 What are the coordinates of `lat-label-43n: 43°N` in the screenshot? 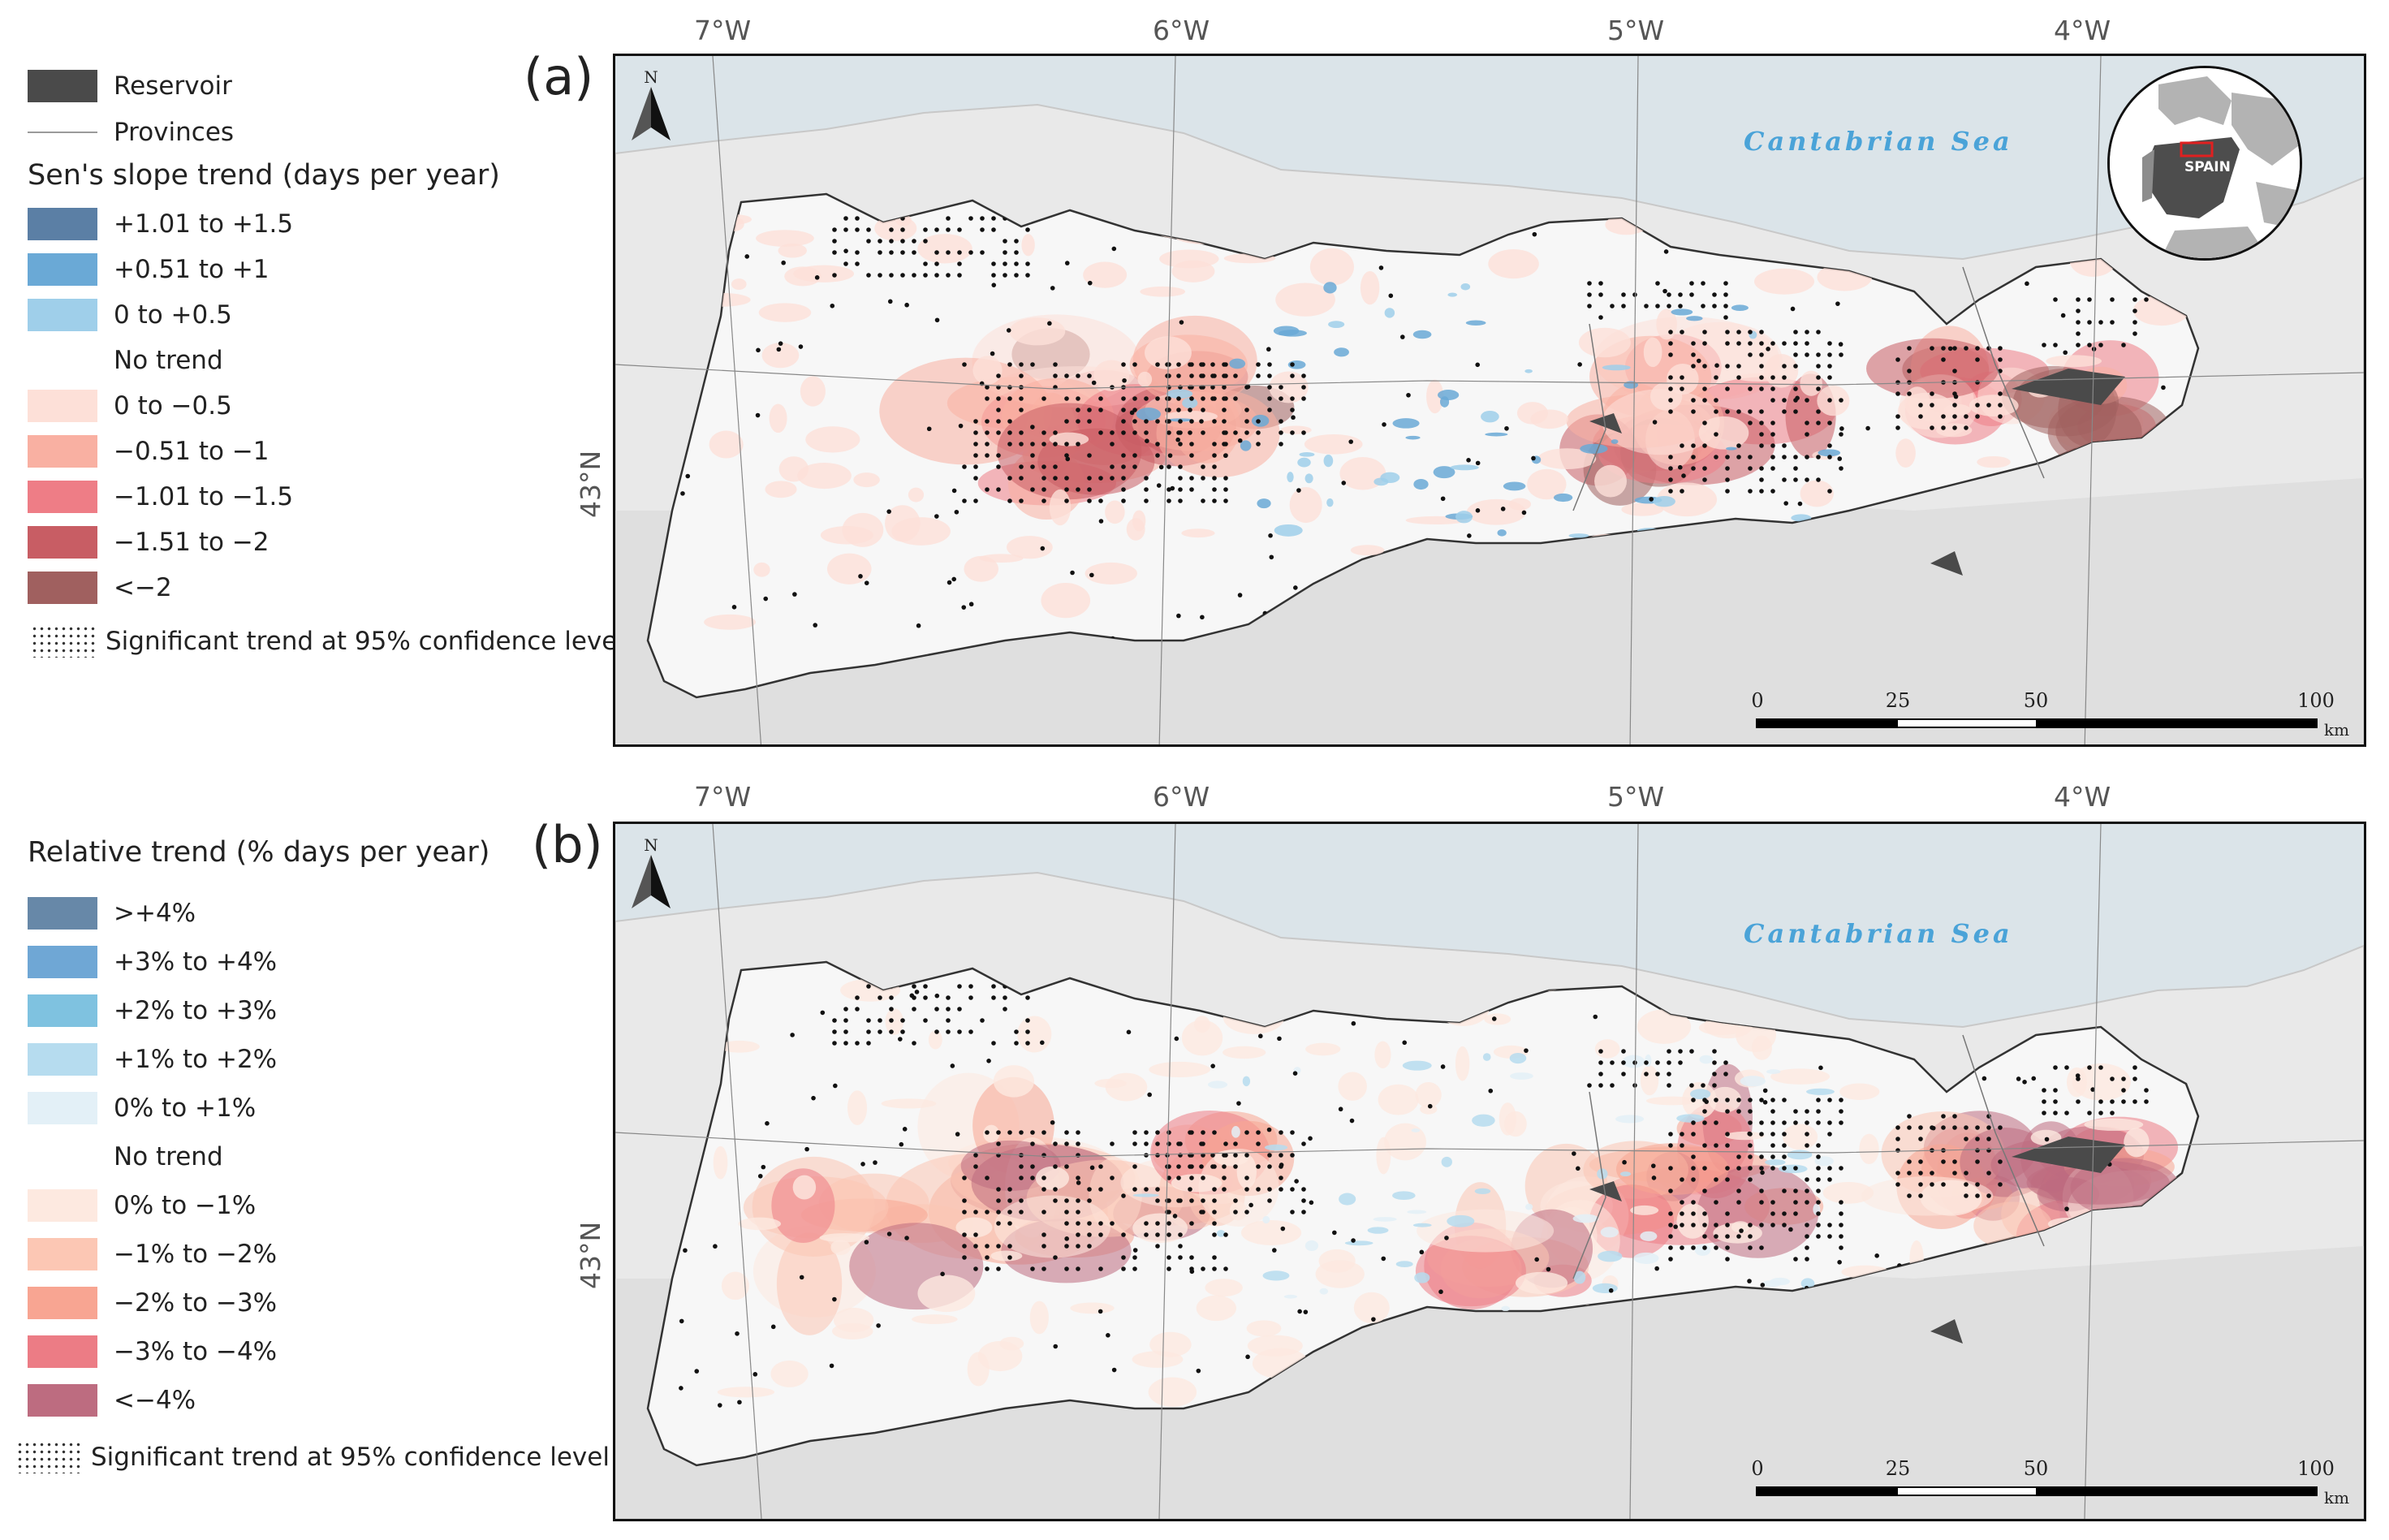 It's located at (590, 1255).